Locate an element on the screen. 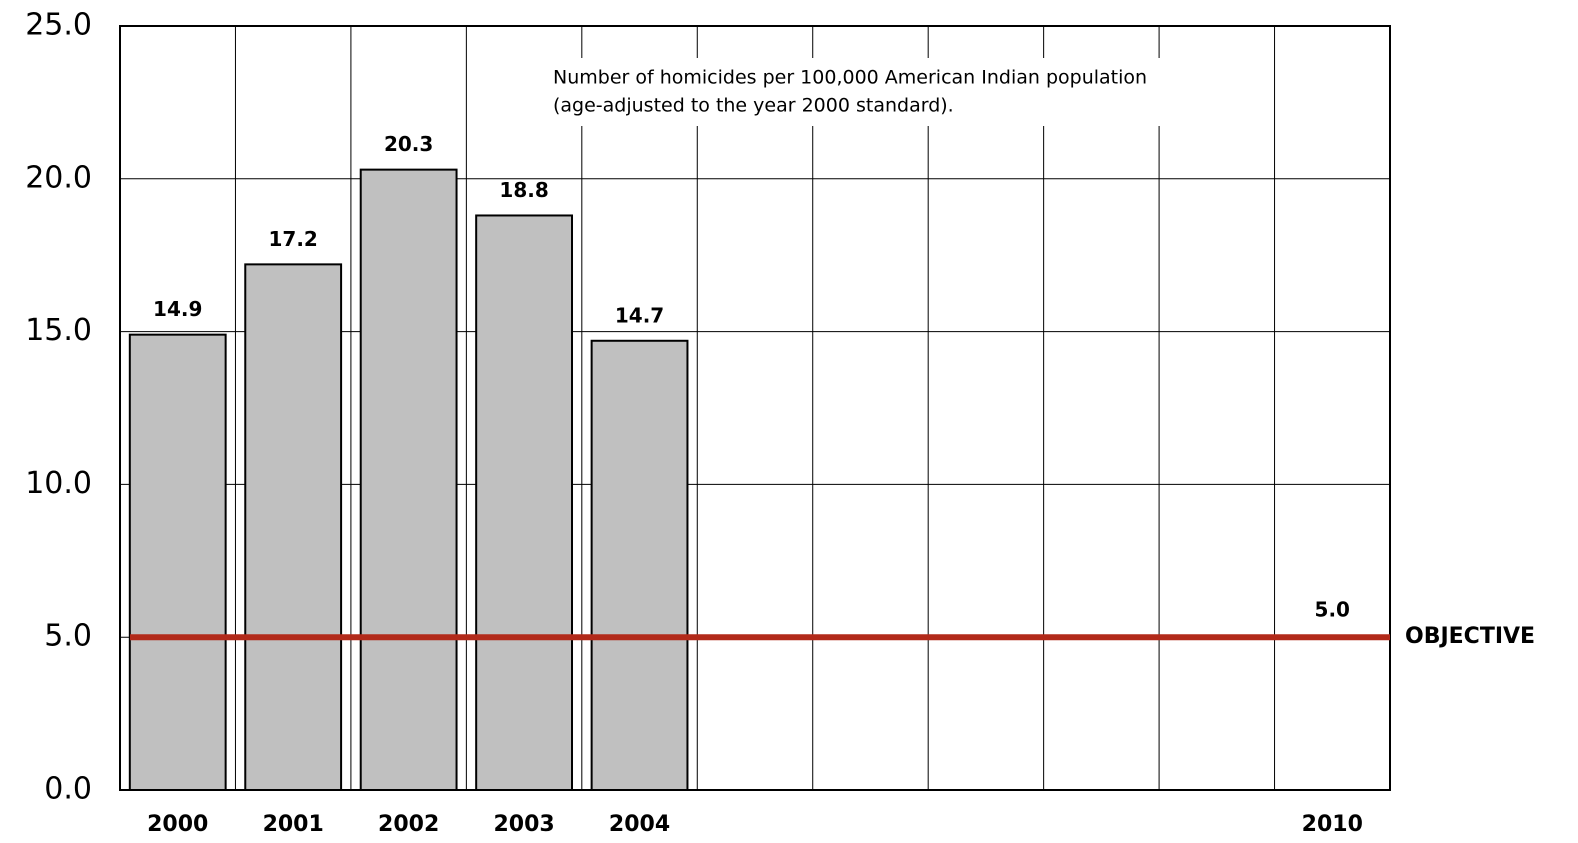 The width and height of the screenshot is (1578, 843). value-label: 14.9 is located at coordinates (177, 309).